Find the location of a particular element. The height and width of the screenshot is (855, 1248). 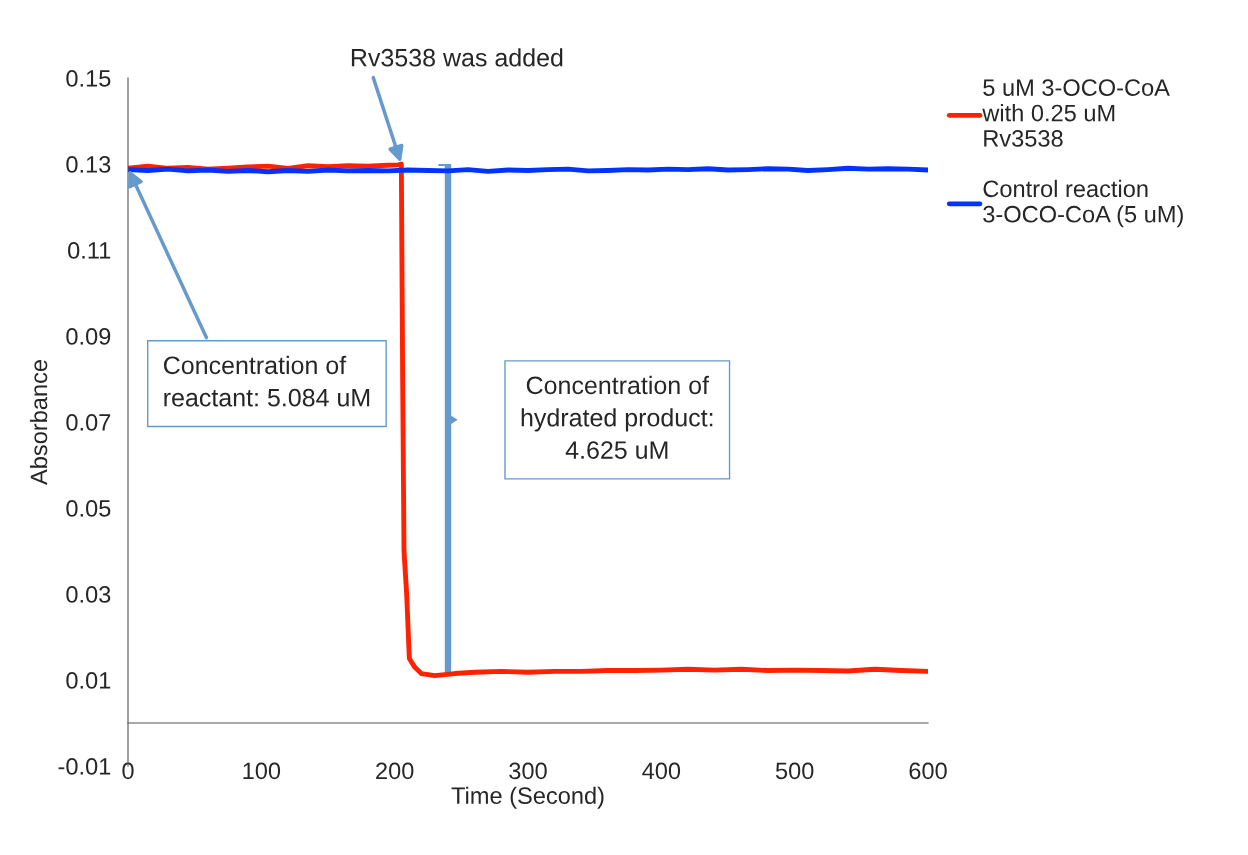

x-tick-label: 0 is located at coordinates (128, 771).